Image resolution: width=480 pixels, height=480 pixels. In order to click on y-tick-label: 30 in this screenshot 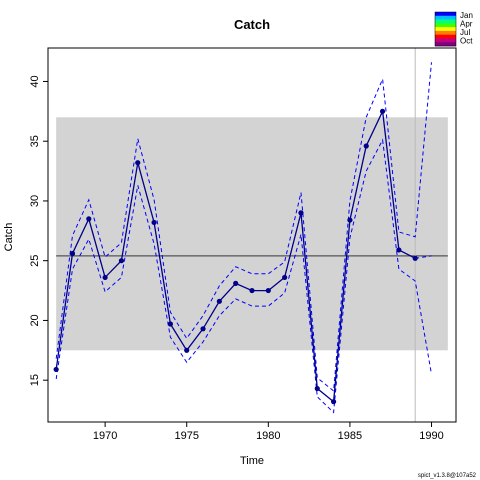, I will do `click(35, 201)`.